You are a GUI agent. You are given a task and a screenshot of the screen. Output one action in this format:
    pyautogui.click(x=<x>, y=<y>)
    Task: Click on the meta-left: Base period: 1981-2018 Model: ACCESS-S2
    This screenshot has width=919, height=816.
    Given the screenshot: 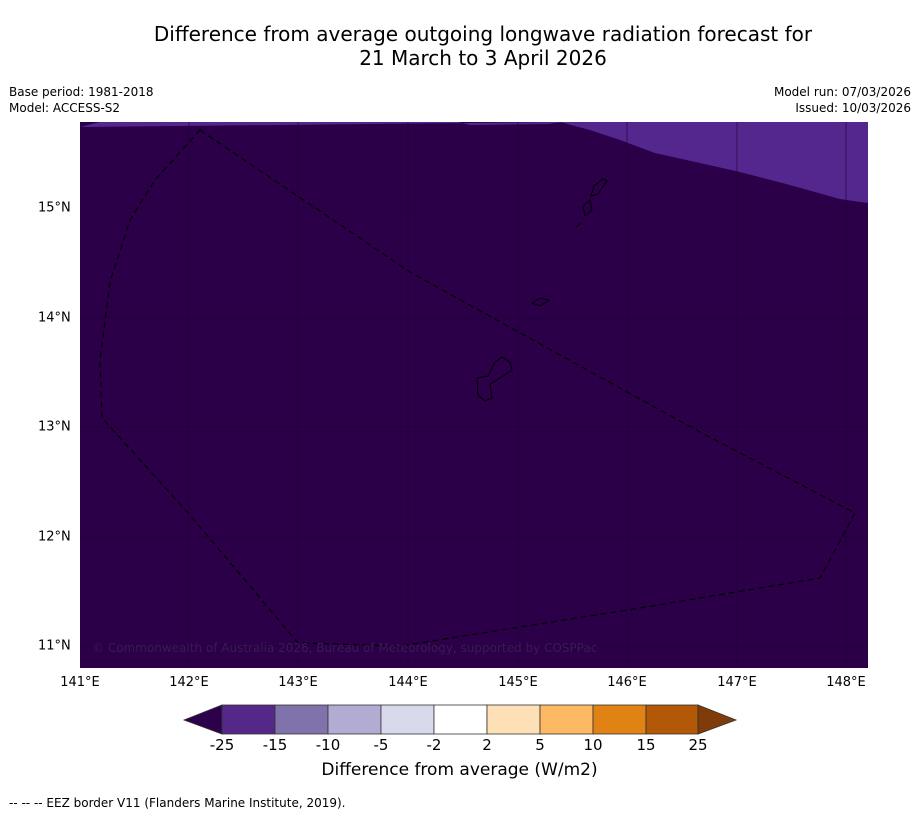 What is the action you would take?
    pyautogui.click(x=81, y=100)
    